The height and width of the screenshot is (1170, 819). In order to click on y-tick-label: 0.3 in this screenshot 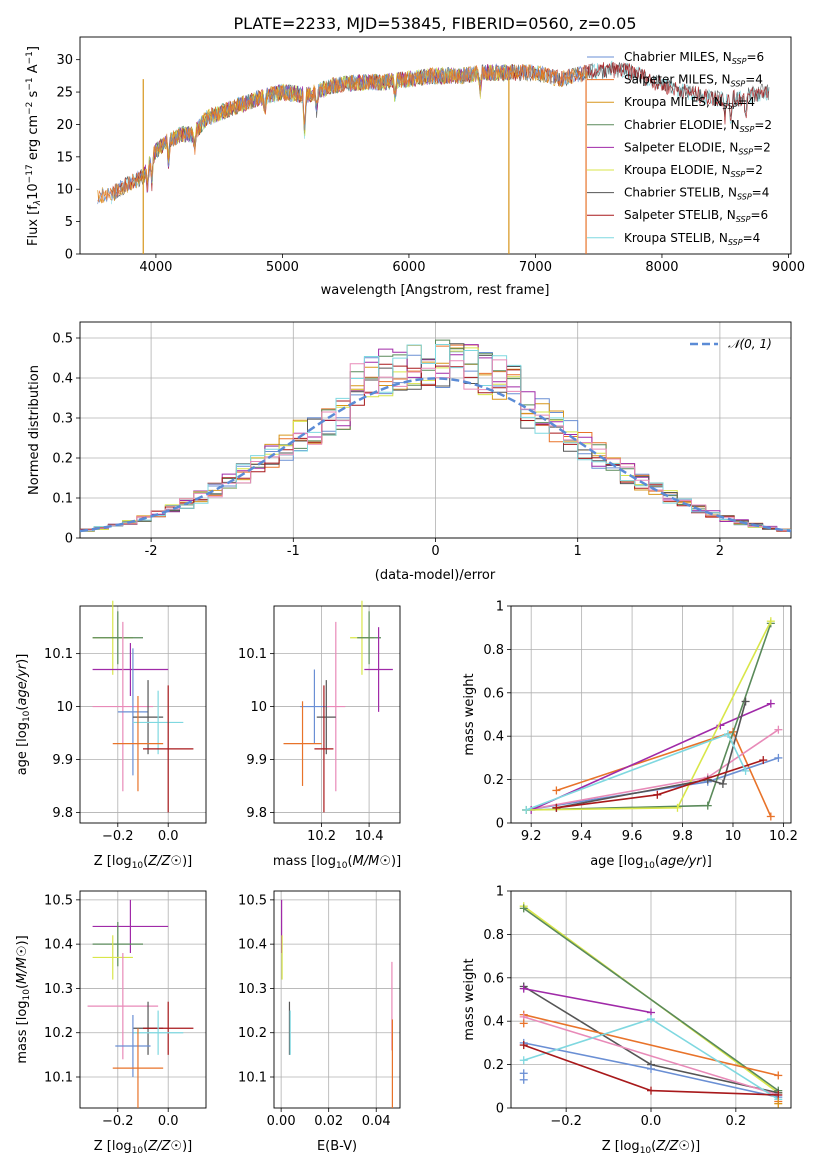, I will do `click(62, 419)`.